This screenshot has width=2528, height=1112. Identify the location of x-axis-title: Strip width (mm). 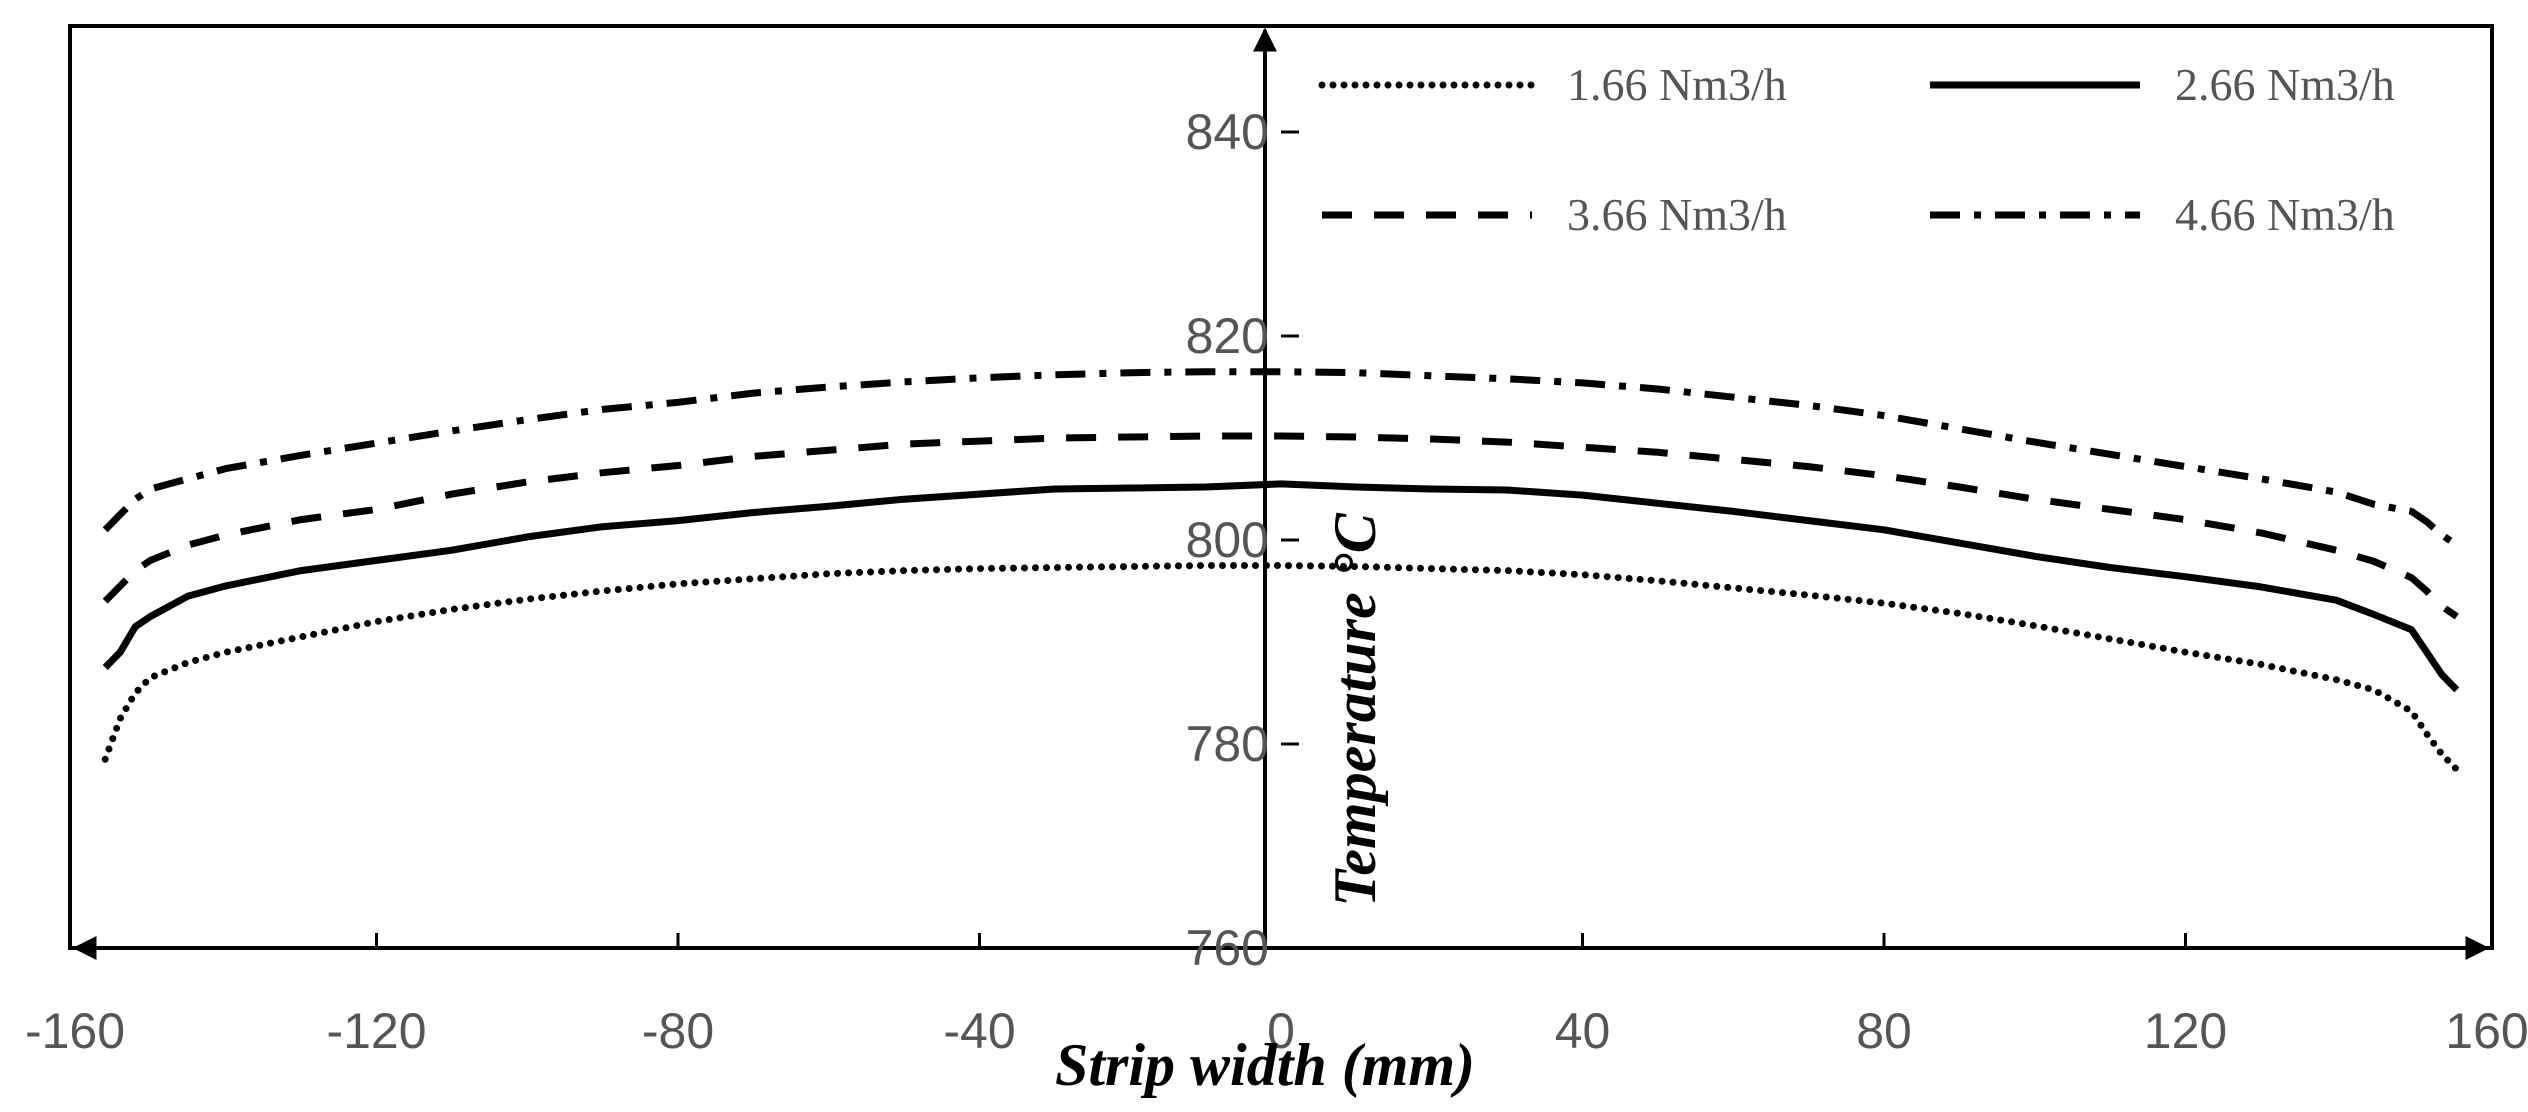
(1265, 1065).